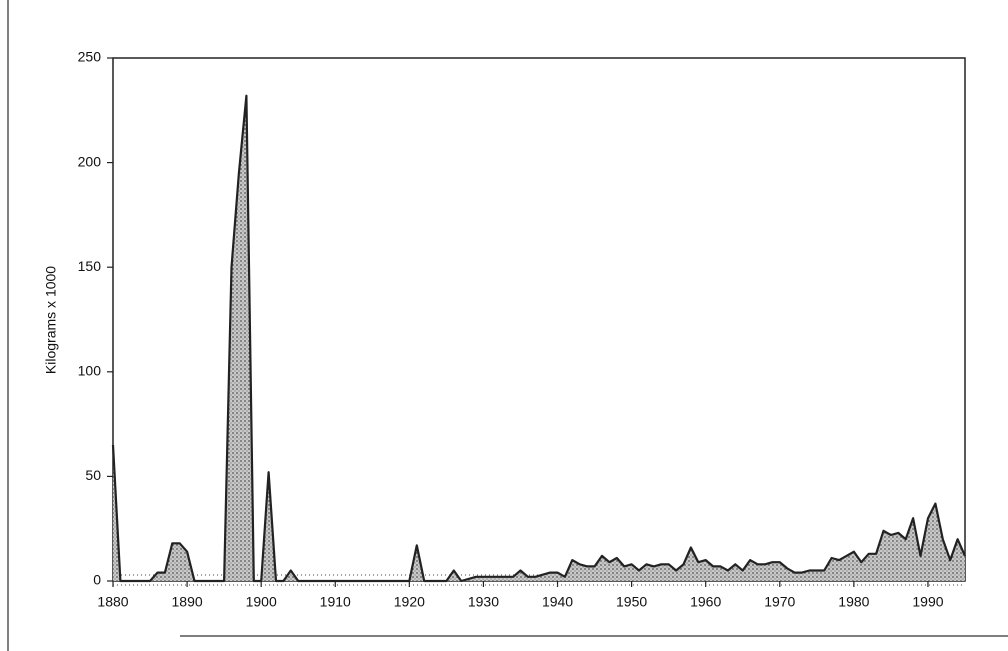 The image size is (1008, 651). What do you see at coordinates (261, 602) in the screenshot?
I see `x-tick-label: 1900` at bounding box center [261, 602].